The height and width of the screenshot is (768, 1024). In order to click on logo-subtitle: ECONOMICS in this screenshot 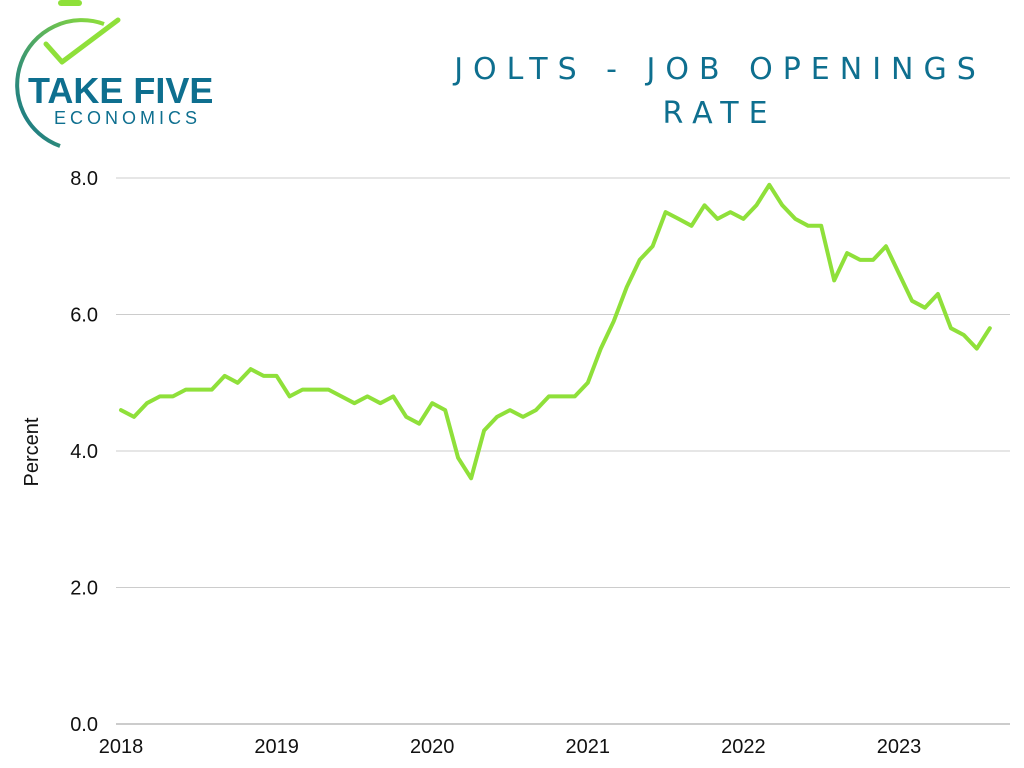, I will do `click(128, 118)`.